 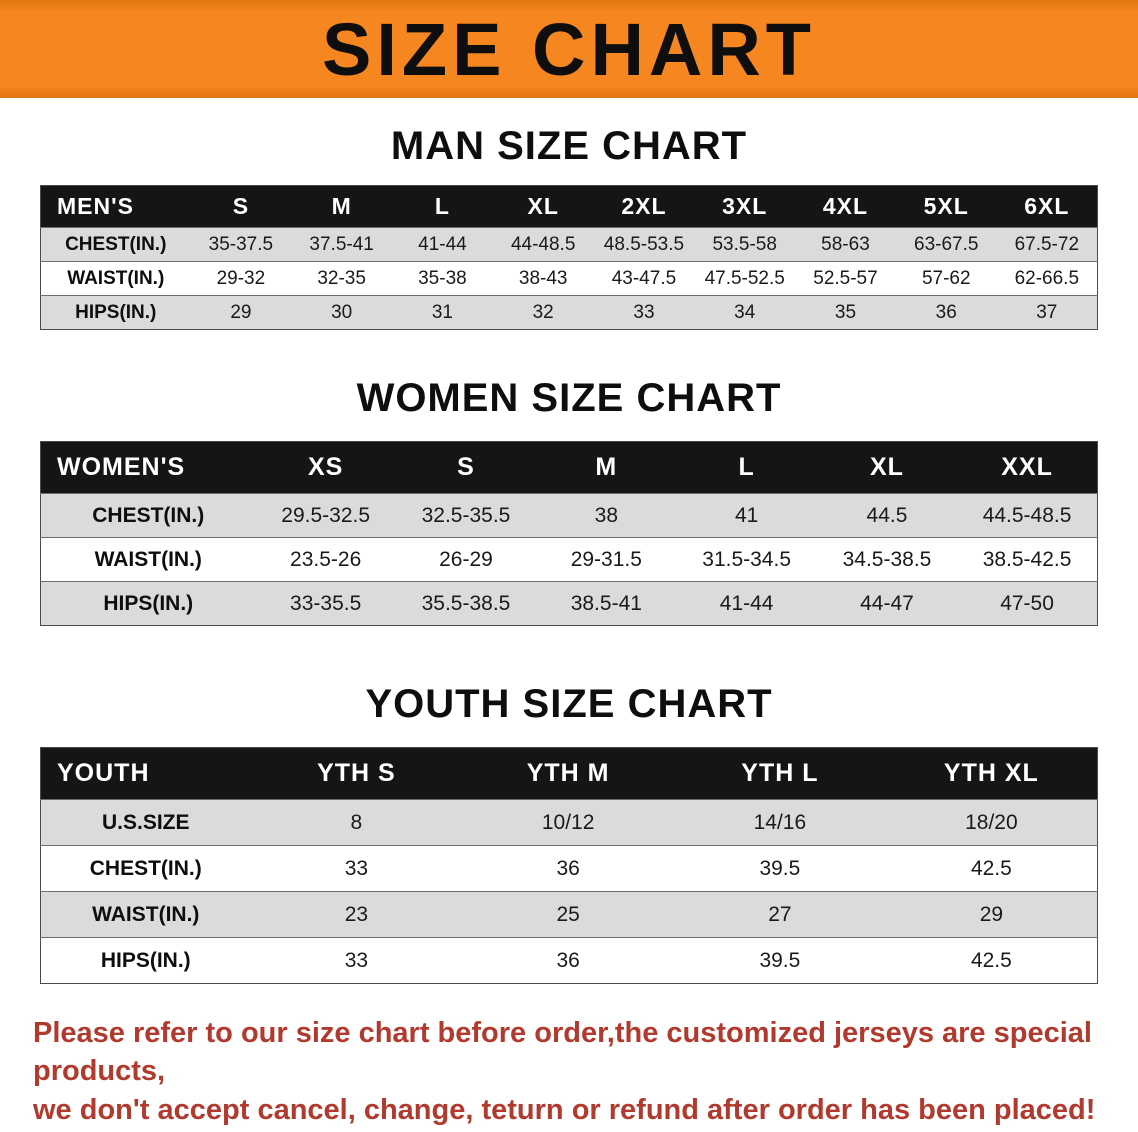 What do you see at coordinates (543, 312) in the screenshot?
I see `size-value: 32` at bounding box center [543, 312].